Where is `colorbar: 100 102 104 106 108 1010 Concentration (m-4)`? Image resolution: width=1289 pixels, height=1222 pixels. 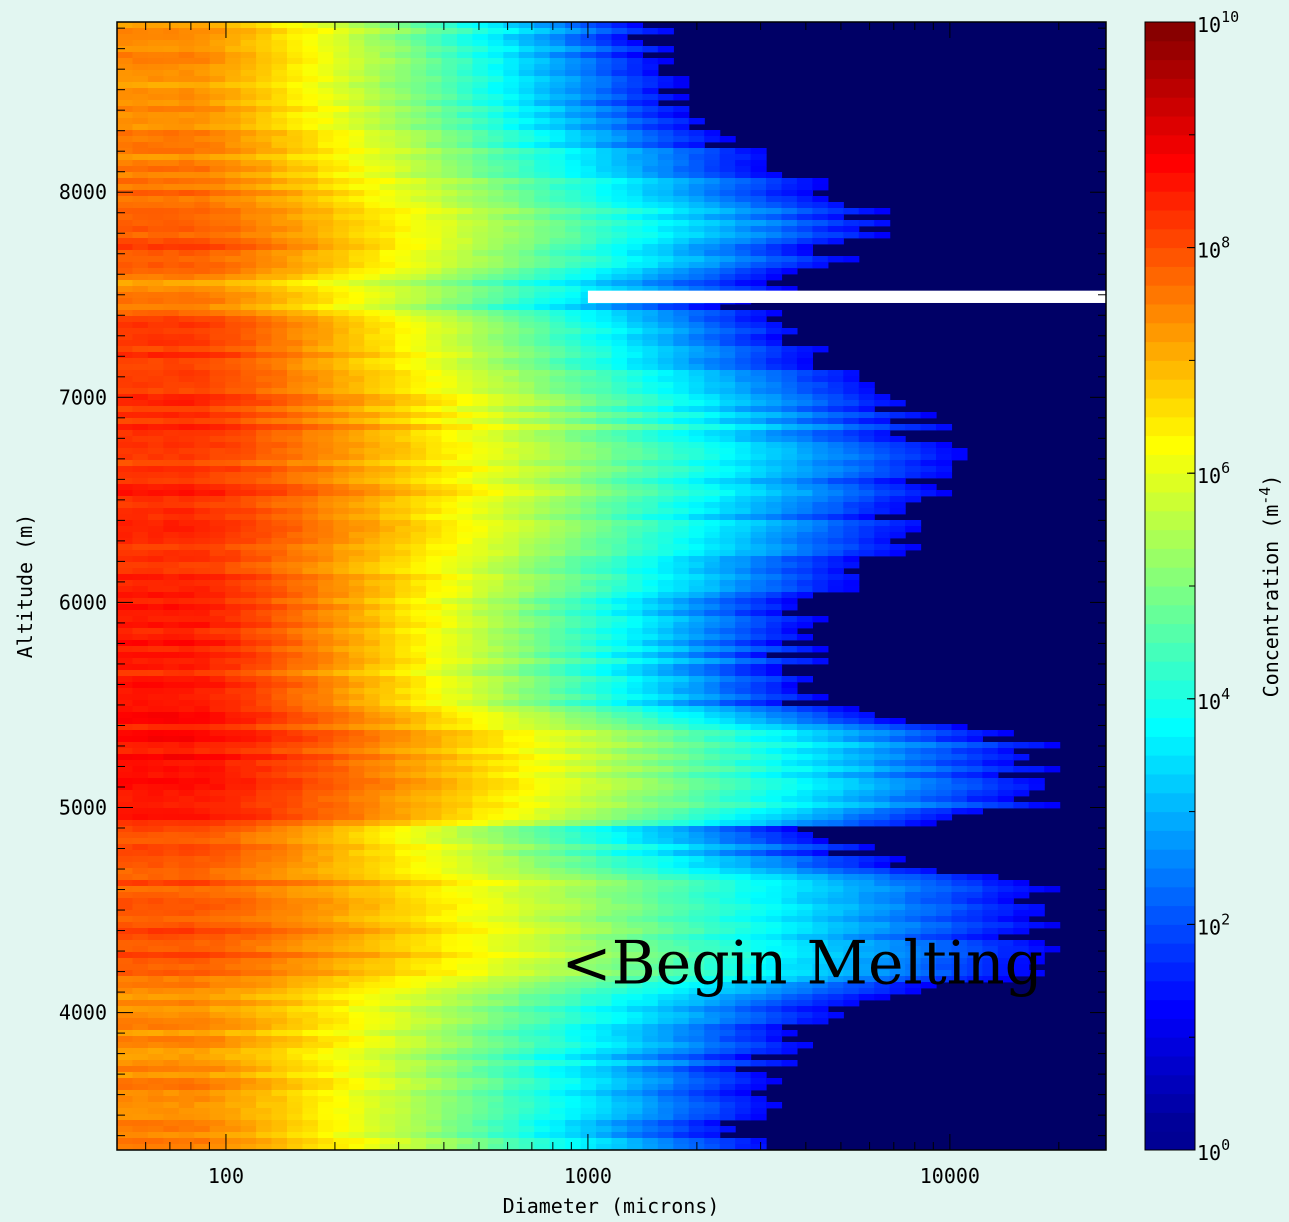 colorbar: 100 102 104 106 108 1010 Concentration (m-4) is located at coordinates (1213, 586).